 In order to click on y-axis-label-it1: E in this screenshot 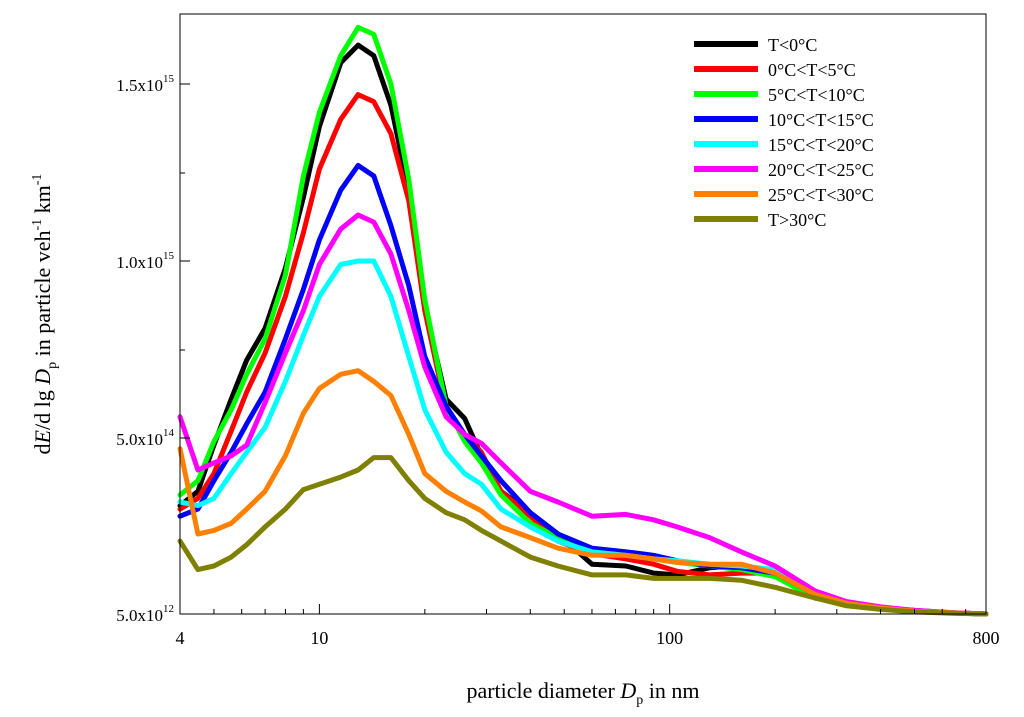, I will do `click(42, 436)`.